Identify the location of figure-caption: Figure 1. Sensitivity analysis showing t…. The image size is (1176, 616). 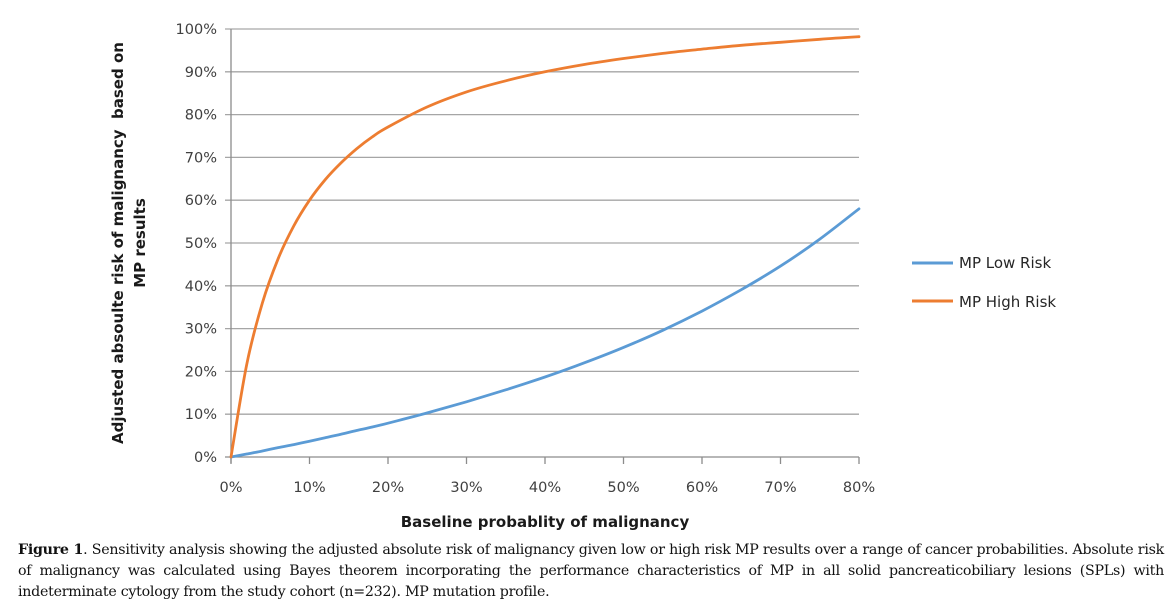
(591, 571).